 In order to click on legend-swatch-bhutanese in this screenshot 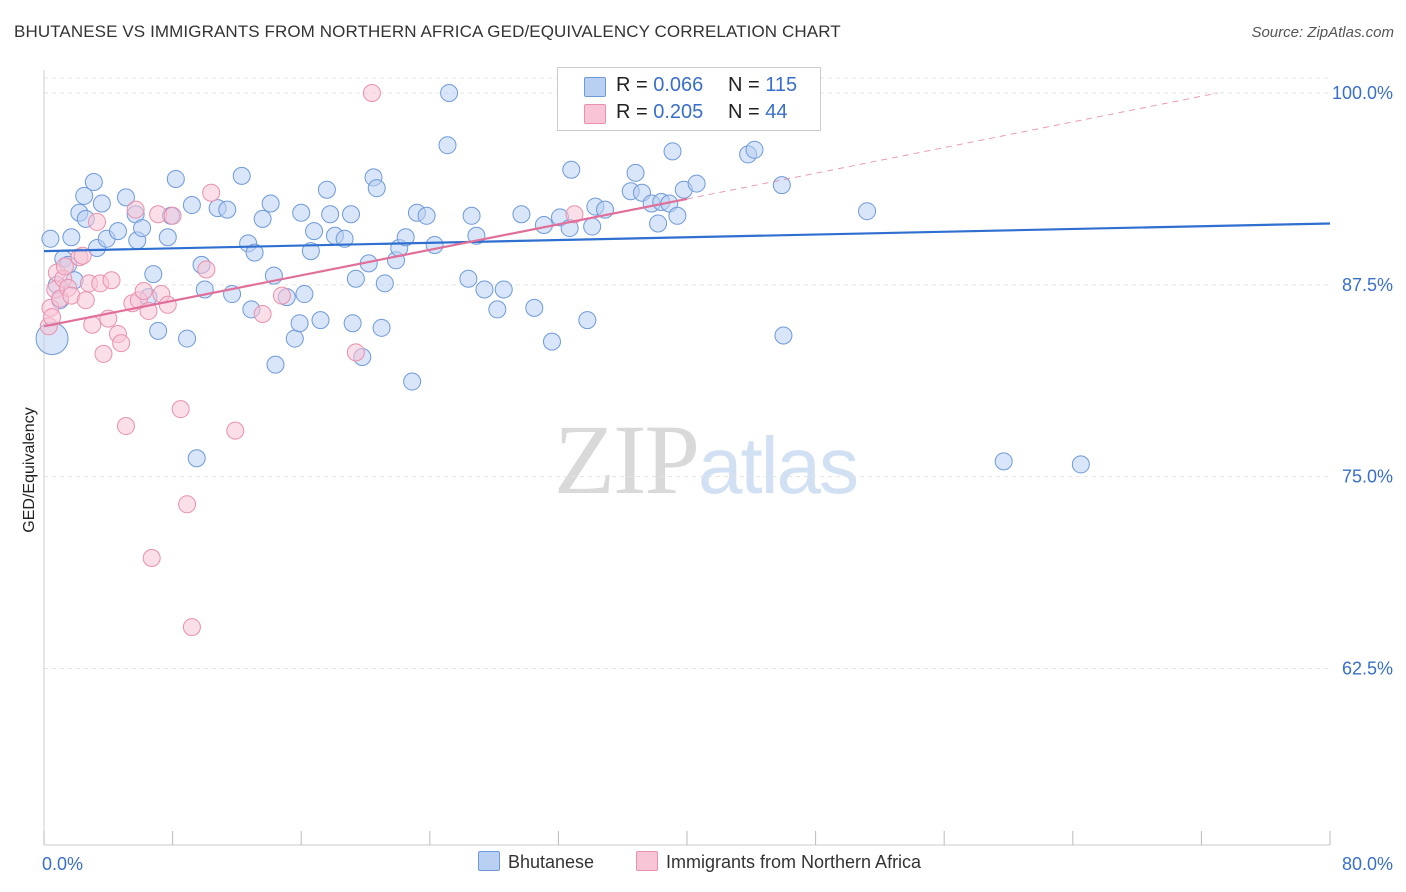, I will do `click(595, 87)`.